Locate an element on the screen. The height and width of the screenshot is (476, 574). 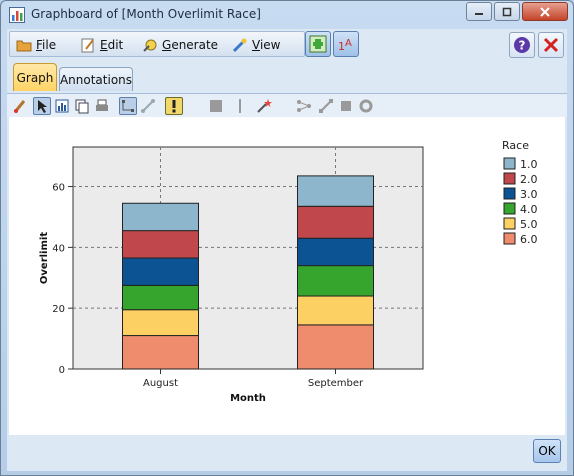
paintbrush-icon is located at coordinates (19, 106).